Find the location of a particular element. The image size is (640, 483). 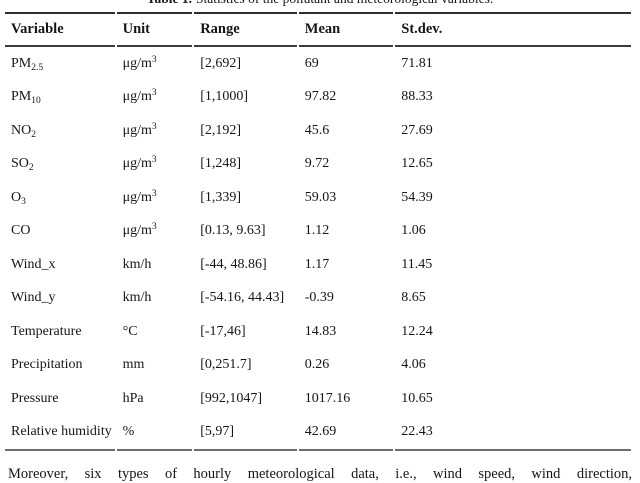

cell-stdev: 10.65 is located at coordinates (417, 398).